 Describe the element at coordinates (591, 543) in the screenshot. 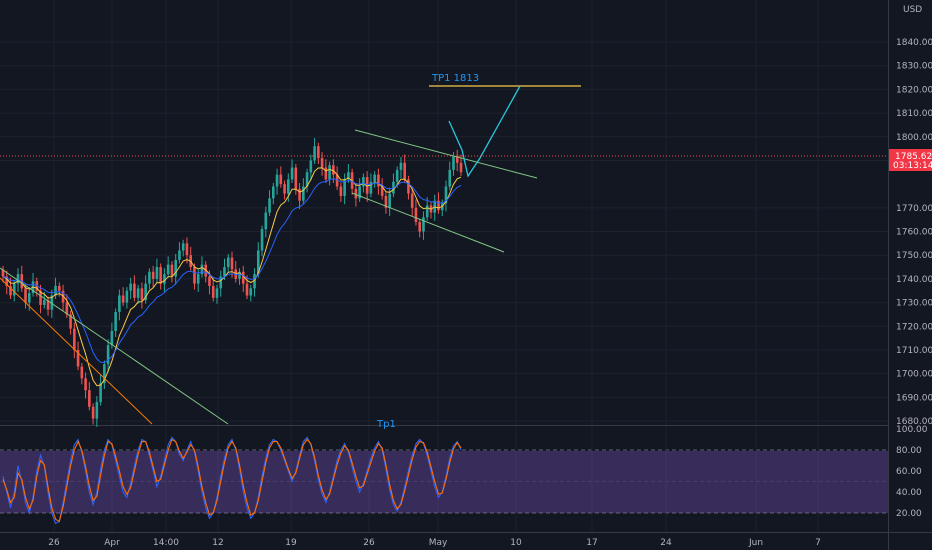

I see `time-tick-label: 17` at that location.